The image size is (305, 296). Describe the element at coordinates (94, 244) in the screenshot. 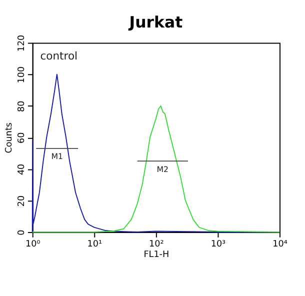

I see `x-tick-label: 10¹` at that location.